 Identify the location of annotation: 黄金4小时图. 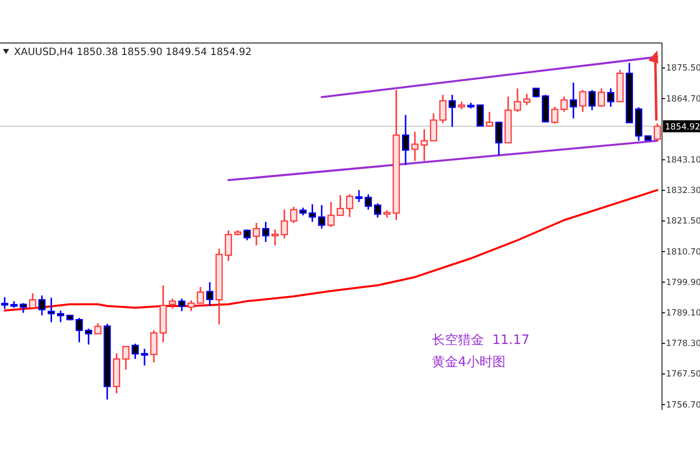
(469, 362).